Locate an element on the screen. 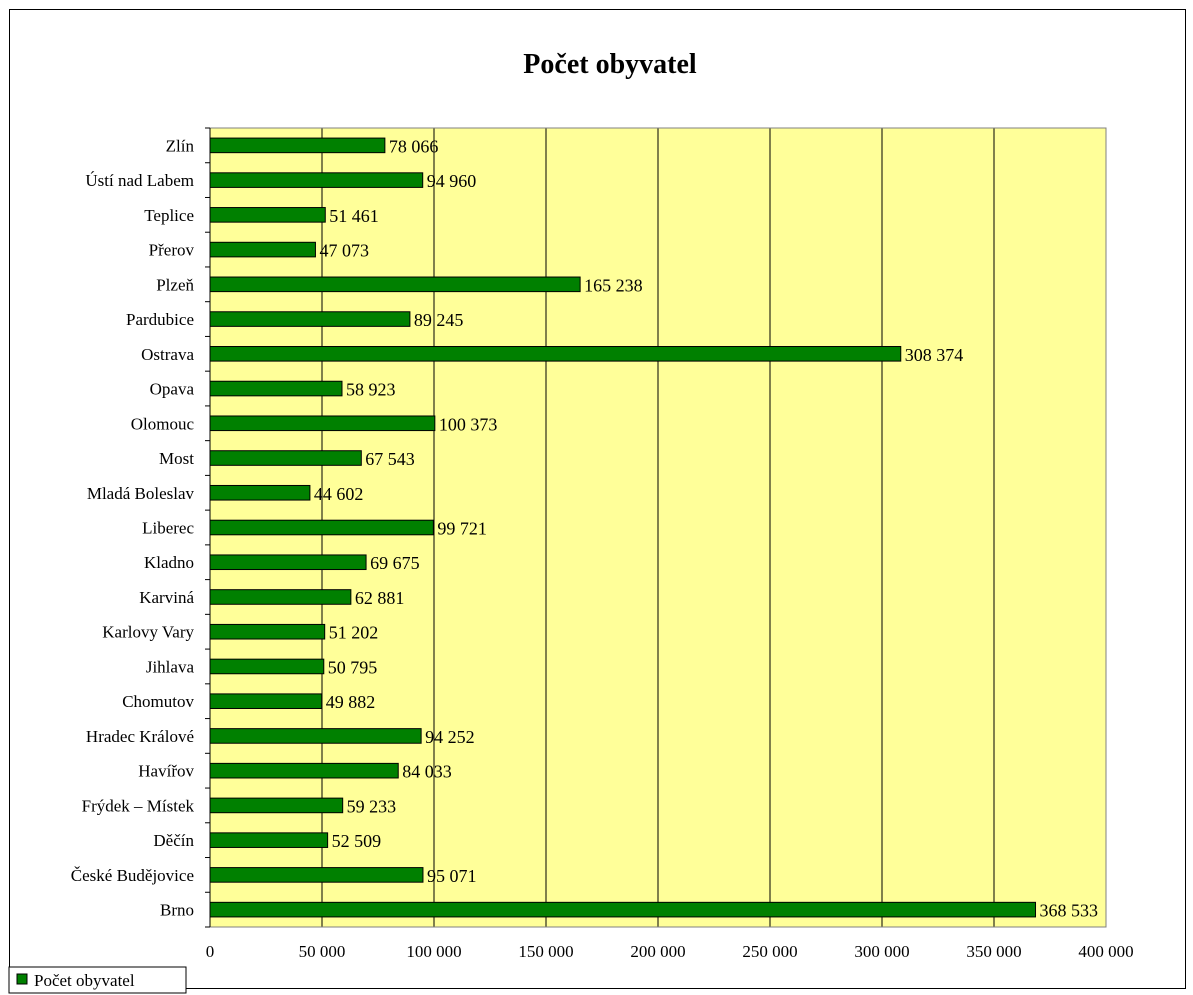 The image size is (1193, 995). data-label: 94 252 is located at coordinates (450, 737).